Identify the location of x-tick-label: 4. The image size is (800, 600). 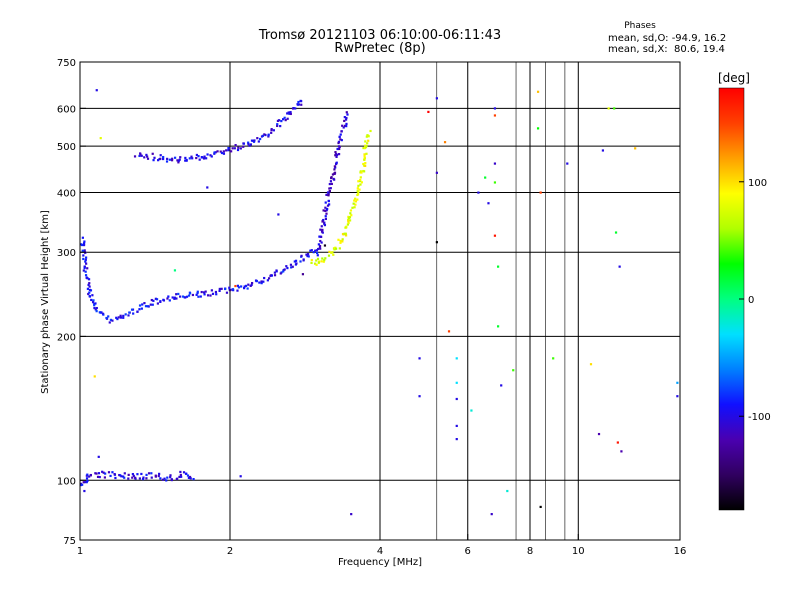
(380, 551).